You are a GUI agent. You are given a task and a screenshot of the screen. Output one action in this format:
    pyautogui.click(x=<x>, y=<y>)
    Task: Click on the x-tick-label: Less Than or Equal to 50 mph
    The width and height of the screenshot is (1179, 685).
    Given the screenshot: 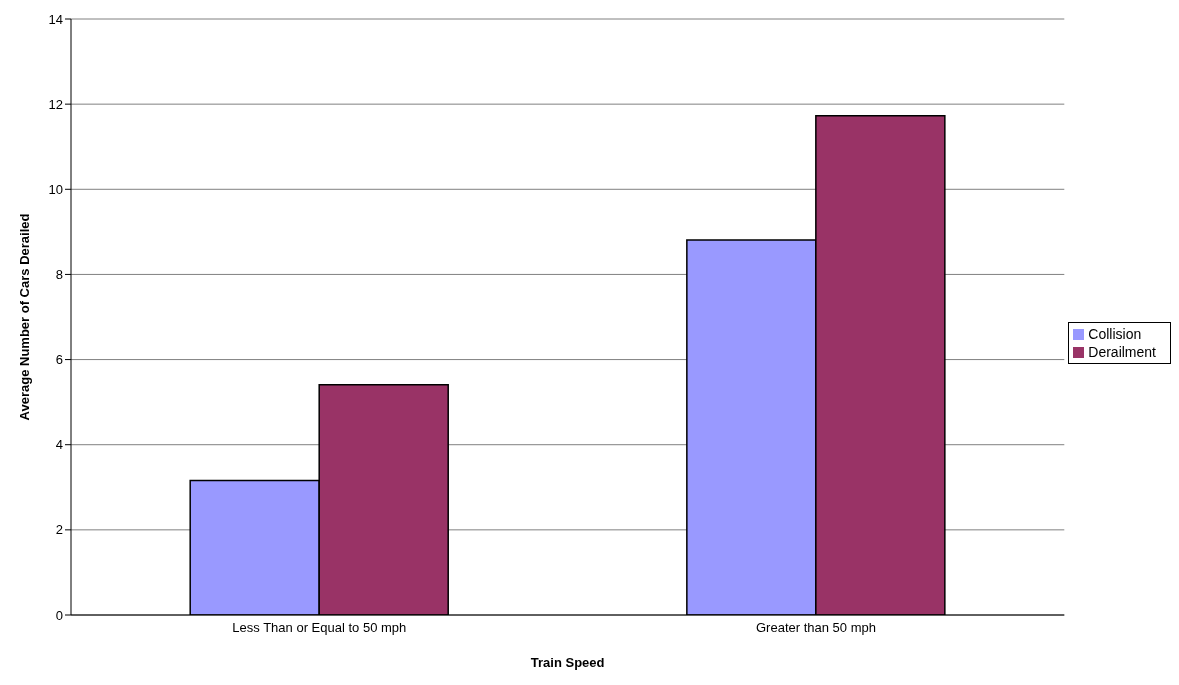 What is the action you would take?
    pyautogui.click(x=319, y=628)
    